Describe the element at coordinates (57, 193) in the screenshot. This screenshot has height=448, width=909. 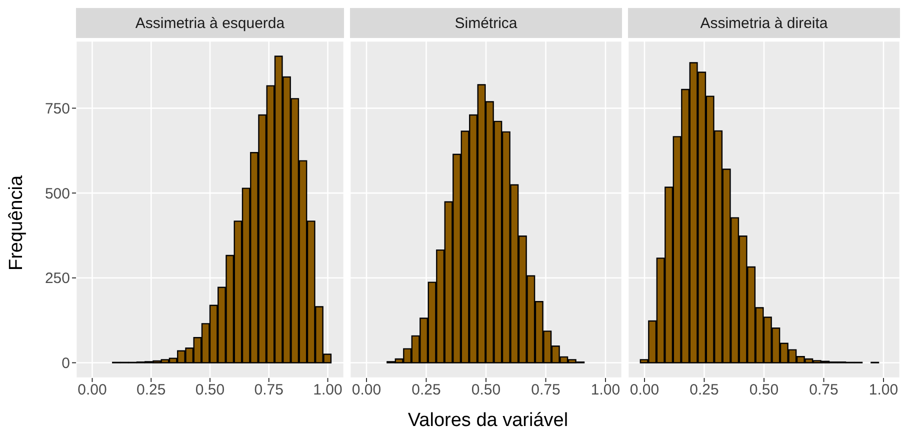
I see `y-tick-label: 500` at that location.